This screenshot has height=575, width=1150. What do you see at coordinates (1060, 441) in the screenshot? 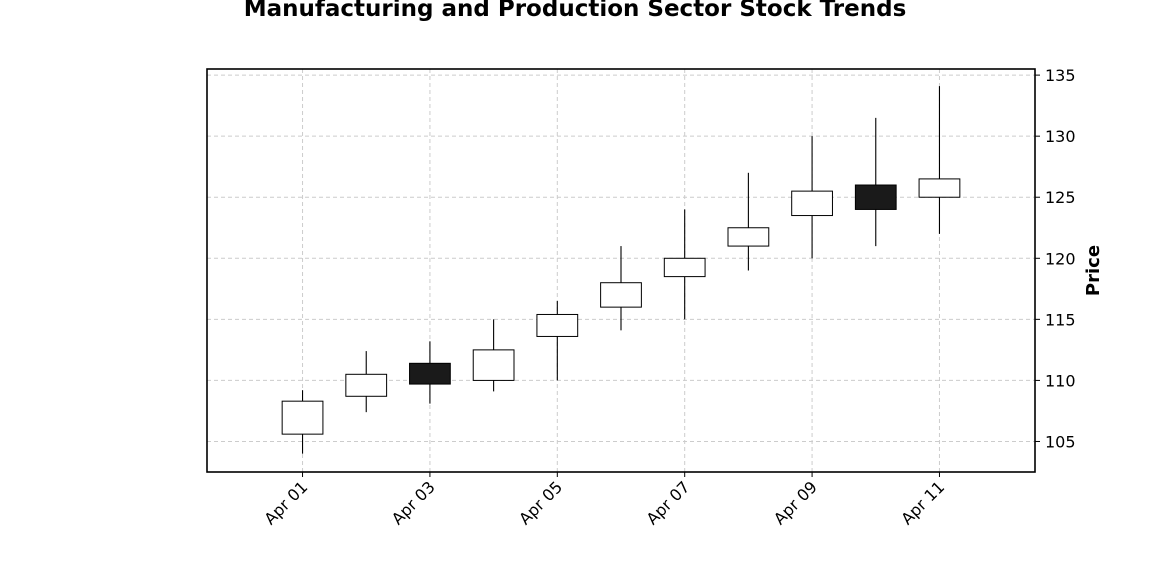
I see `y-tick-label: 105` at bounding box center [1060, 441].